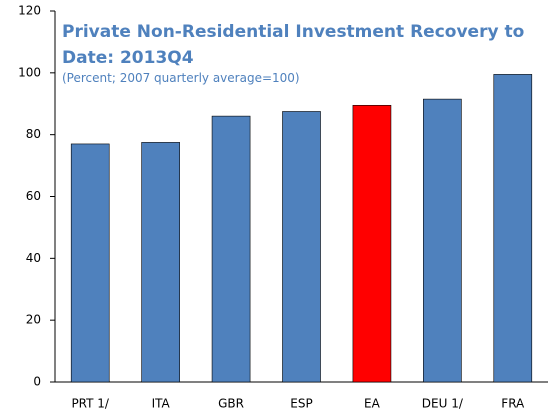 The image size is (554, 413). Describe the element at coordinates (33, 320) in the screenshot. I see `y-tick-label: 20` at that location.